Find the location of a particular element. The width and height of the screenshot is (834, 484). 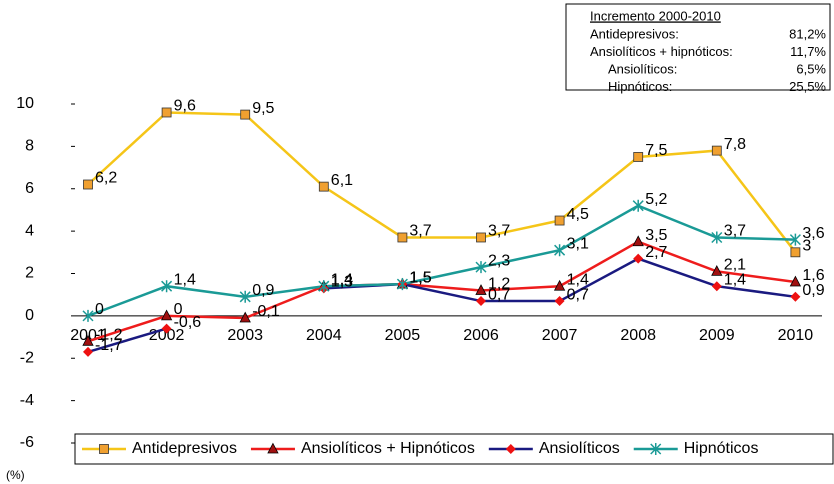

y-tick-label: 6 is located at coordinates (29, 188).